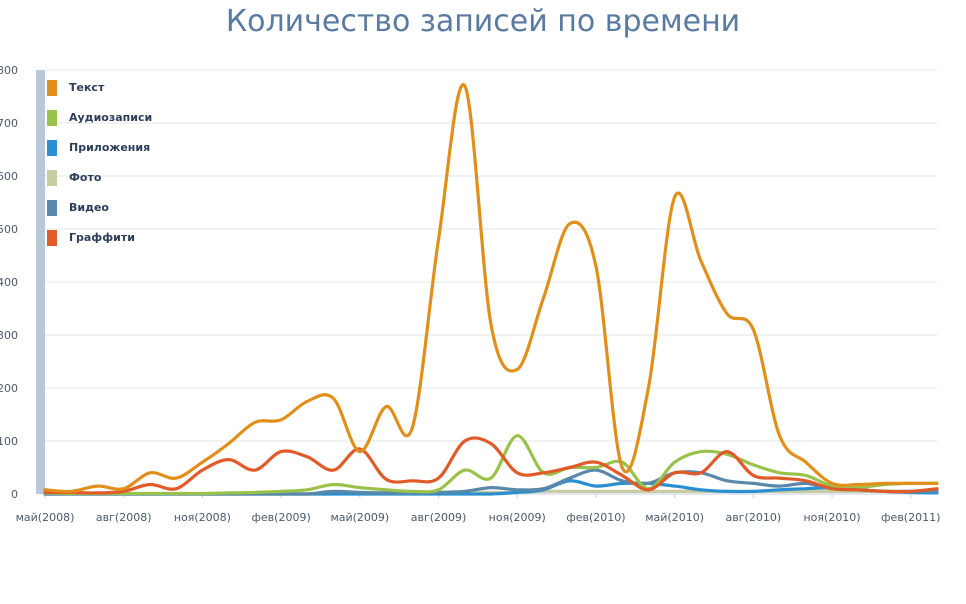 Image resolution: width=966 pixels, height=604 pixels. I want to click on x-tick-label: ноя(2008), so click(202, 517).